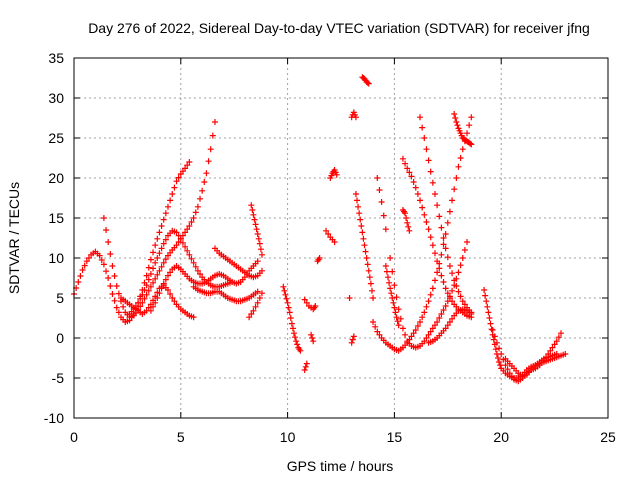  I want to click on series-track-p, so click(450, 326).